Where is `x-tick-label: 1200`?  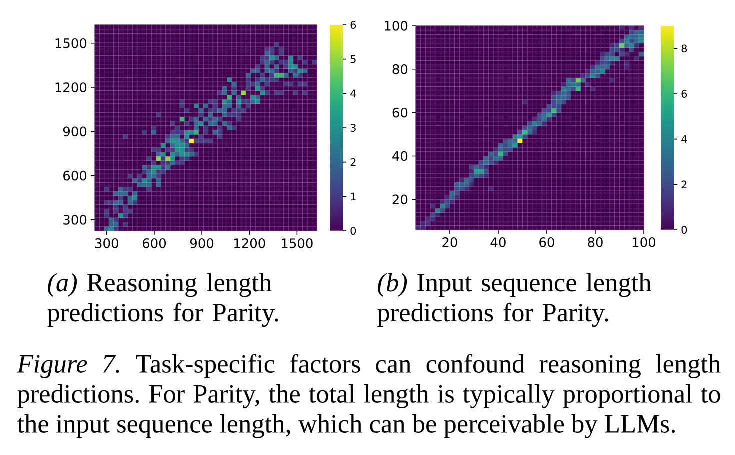 x-tick-label: 1200 is located at coordinates (250, 243).